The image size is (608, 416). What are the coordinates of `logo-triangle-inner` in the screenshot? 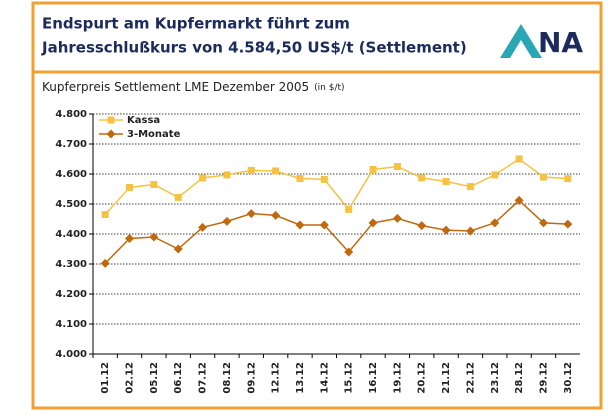 It's located at (521, 49).